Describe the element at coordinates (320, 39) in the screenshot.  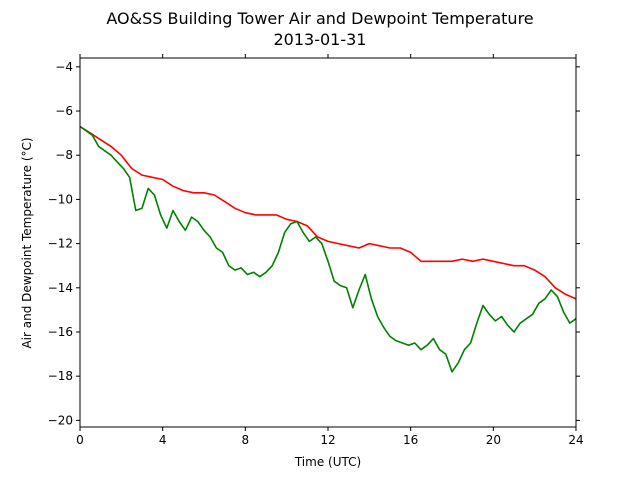
I see `chart-subtitle: 2013-01-31` at that location.